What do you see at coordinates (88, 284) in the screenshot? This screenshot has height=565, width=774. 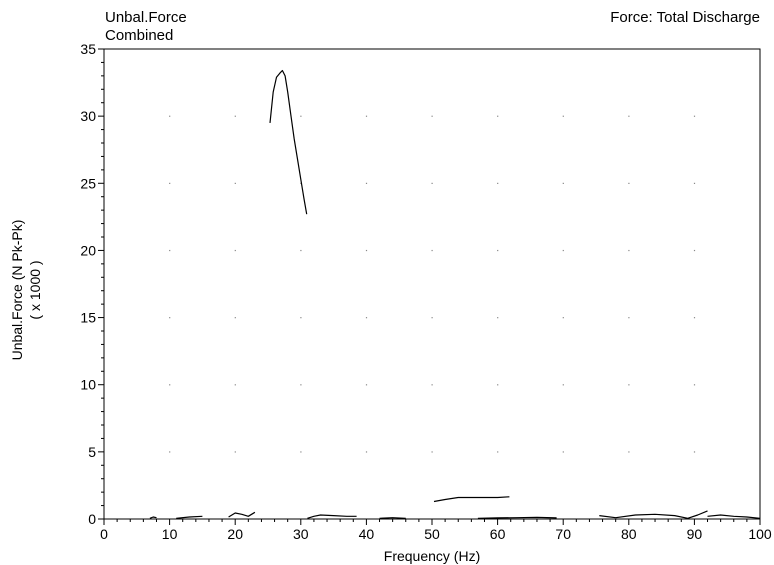 I see `y-tick-labels: 0 5 10 15 20 25 30 35` at bounding box center [88, 284].